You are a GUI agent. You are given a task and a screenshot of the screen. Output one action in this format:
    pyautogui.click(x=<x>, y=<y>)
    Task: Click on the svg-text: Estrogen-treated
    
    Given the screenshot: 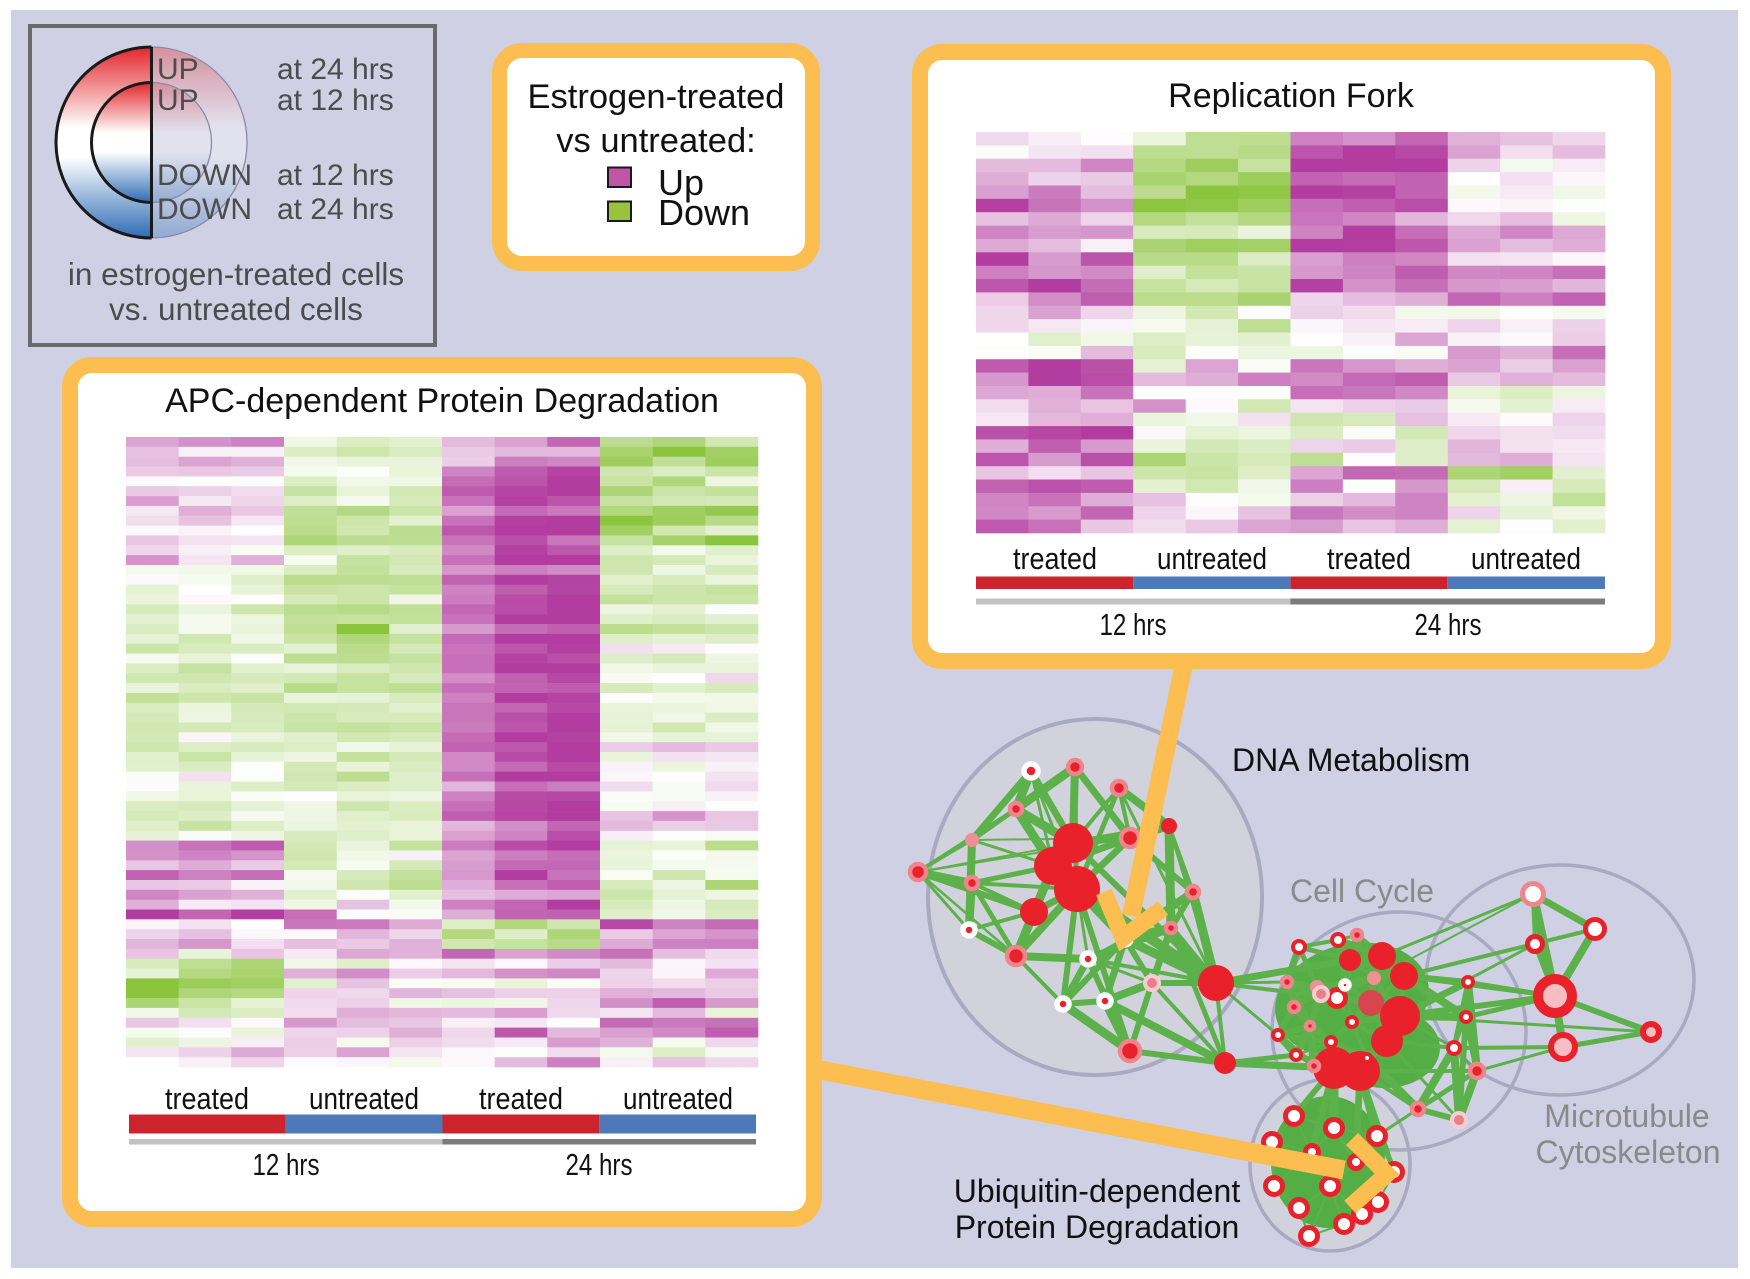 What is the action you would take?
    pyautogui.click(x=656, y=97)
    